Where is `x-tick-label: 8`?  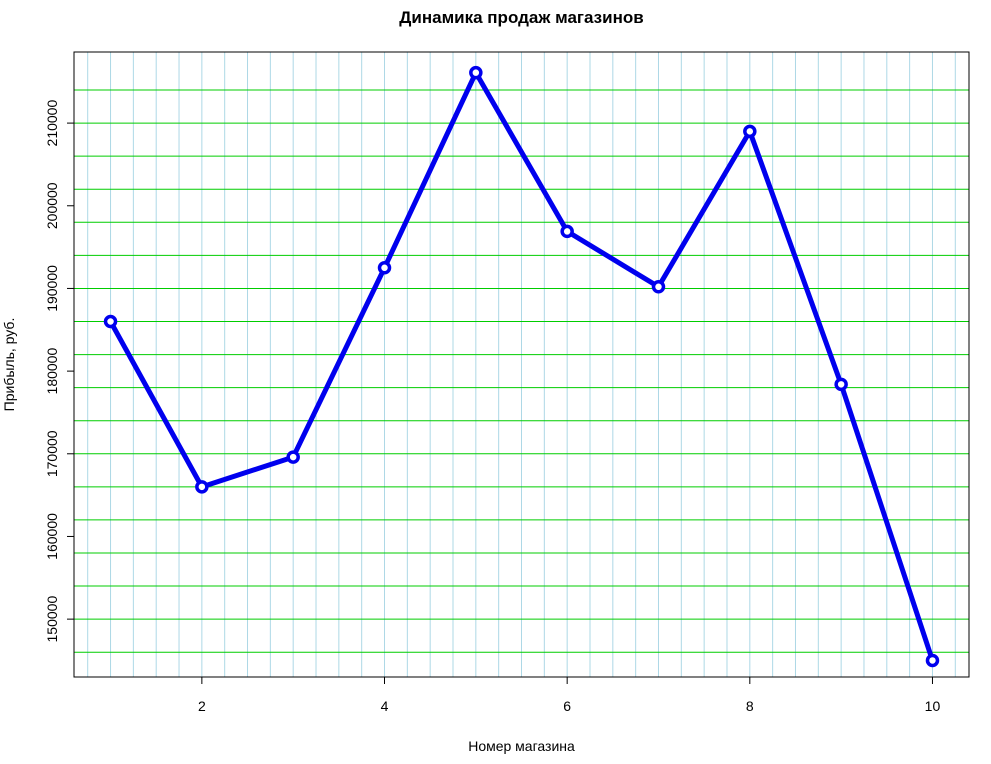
x-tick-label: 8 is located at coordinates (750, 706).